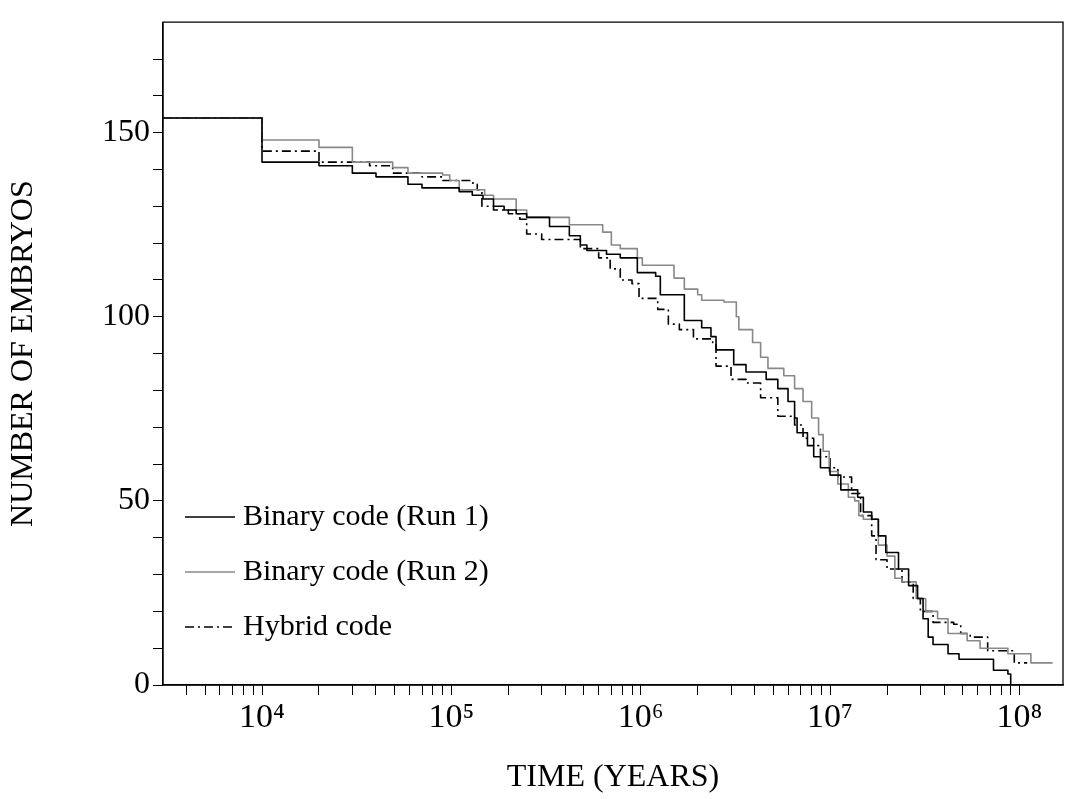  I want to click on legend-label: Hybrid code, so click(318, 624).